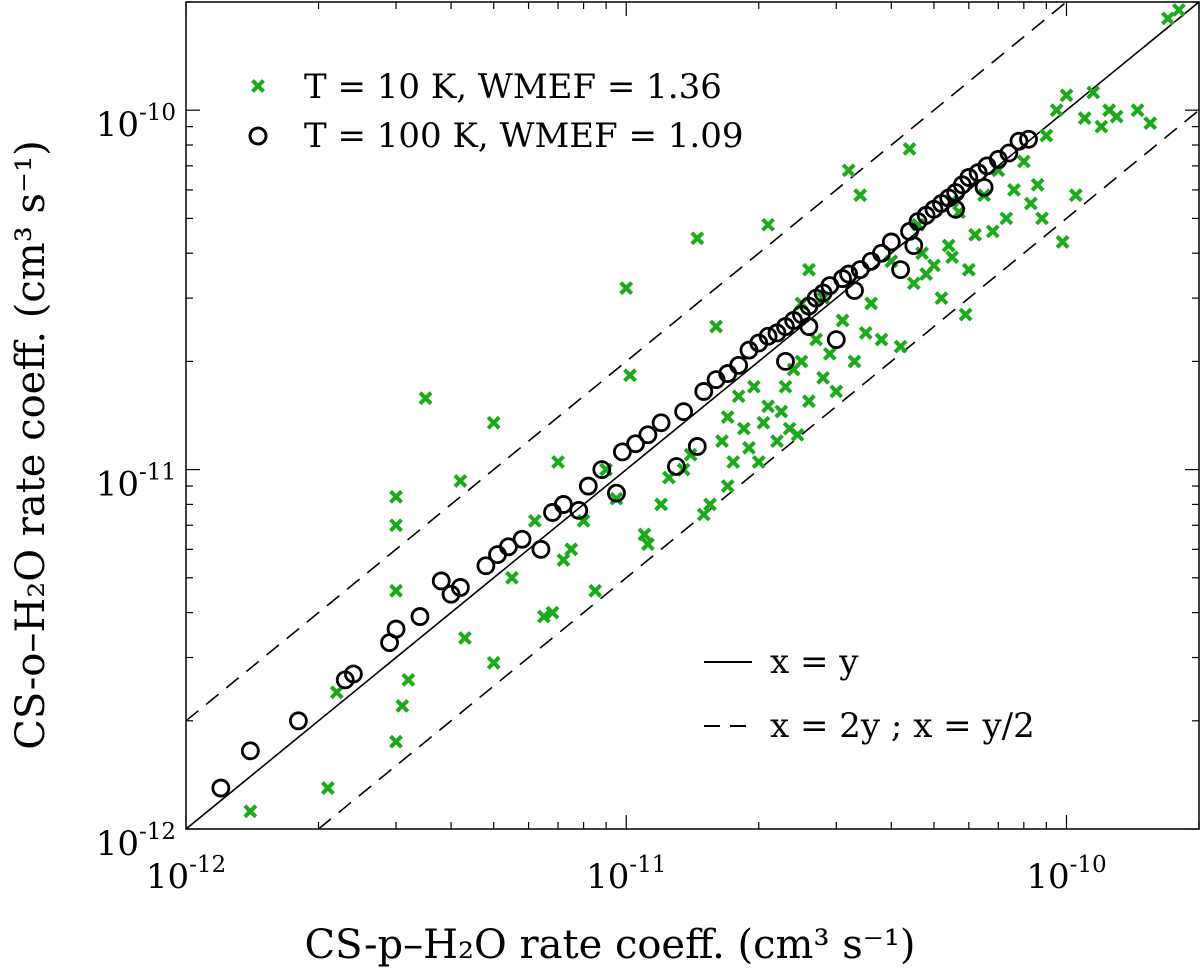 The width and height of the screenshot is (1200, 976). I want to click on legend-x-stroke, so click(258, 86).